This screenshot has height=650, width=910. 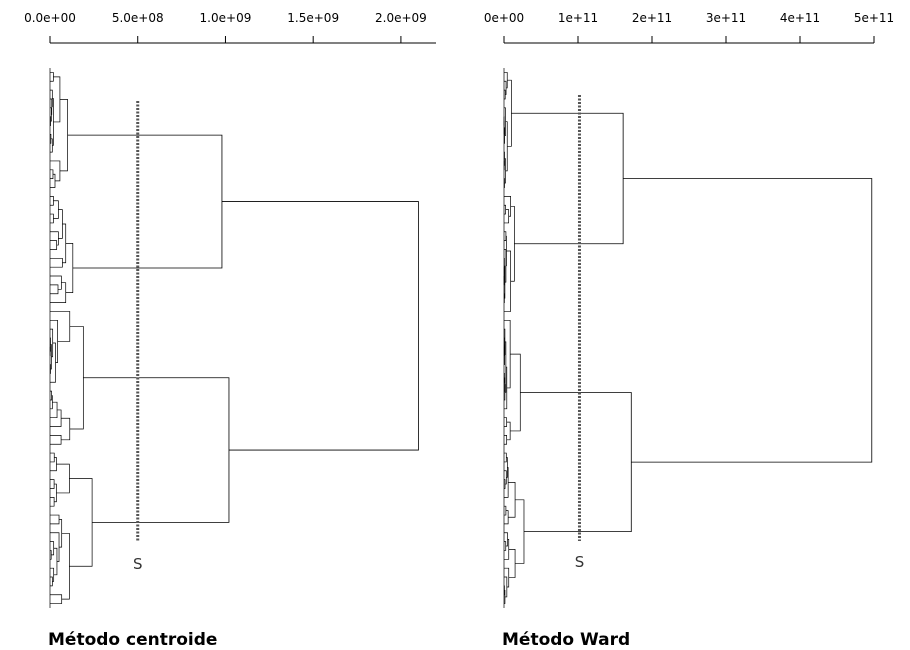 I want to click on ward-x-tick-label: 0e+00, so click(x=504, y=18).